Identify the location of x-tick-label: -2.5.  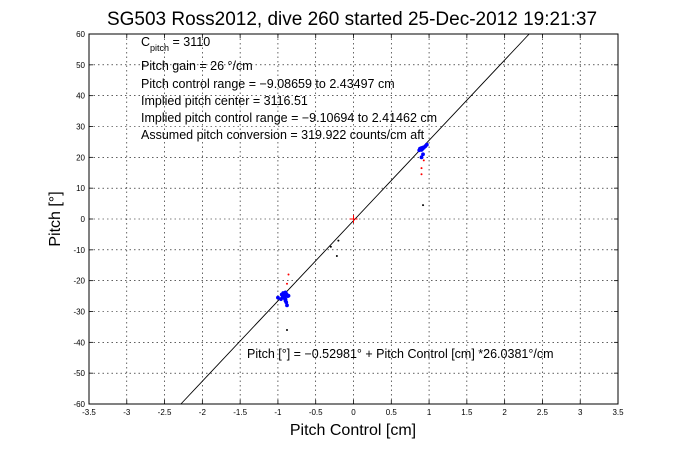
(165, 412).